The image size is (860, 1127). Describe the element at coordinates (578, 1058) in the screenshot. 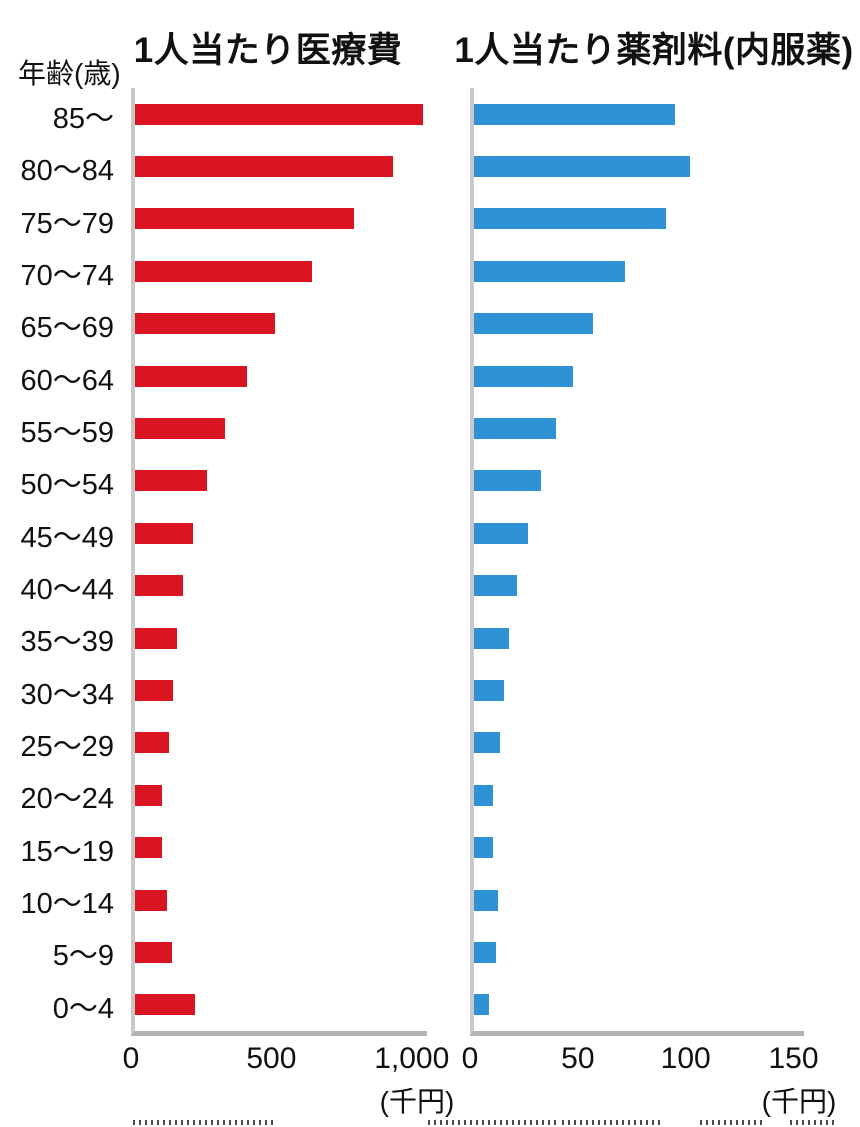

I see `x-tick-label: 50` at that location.